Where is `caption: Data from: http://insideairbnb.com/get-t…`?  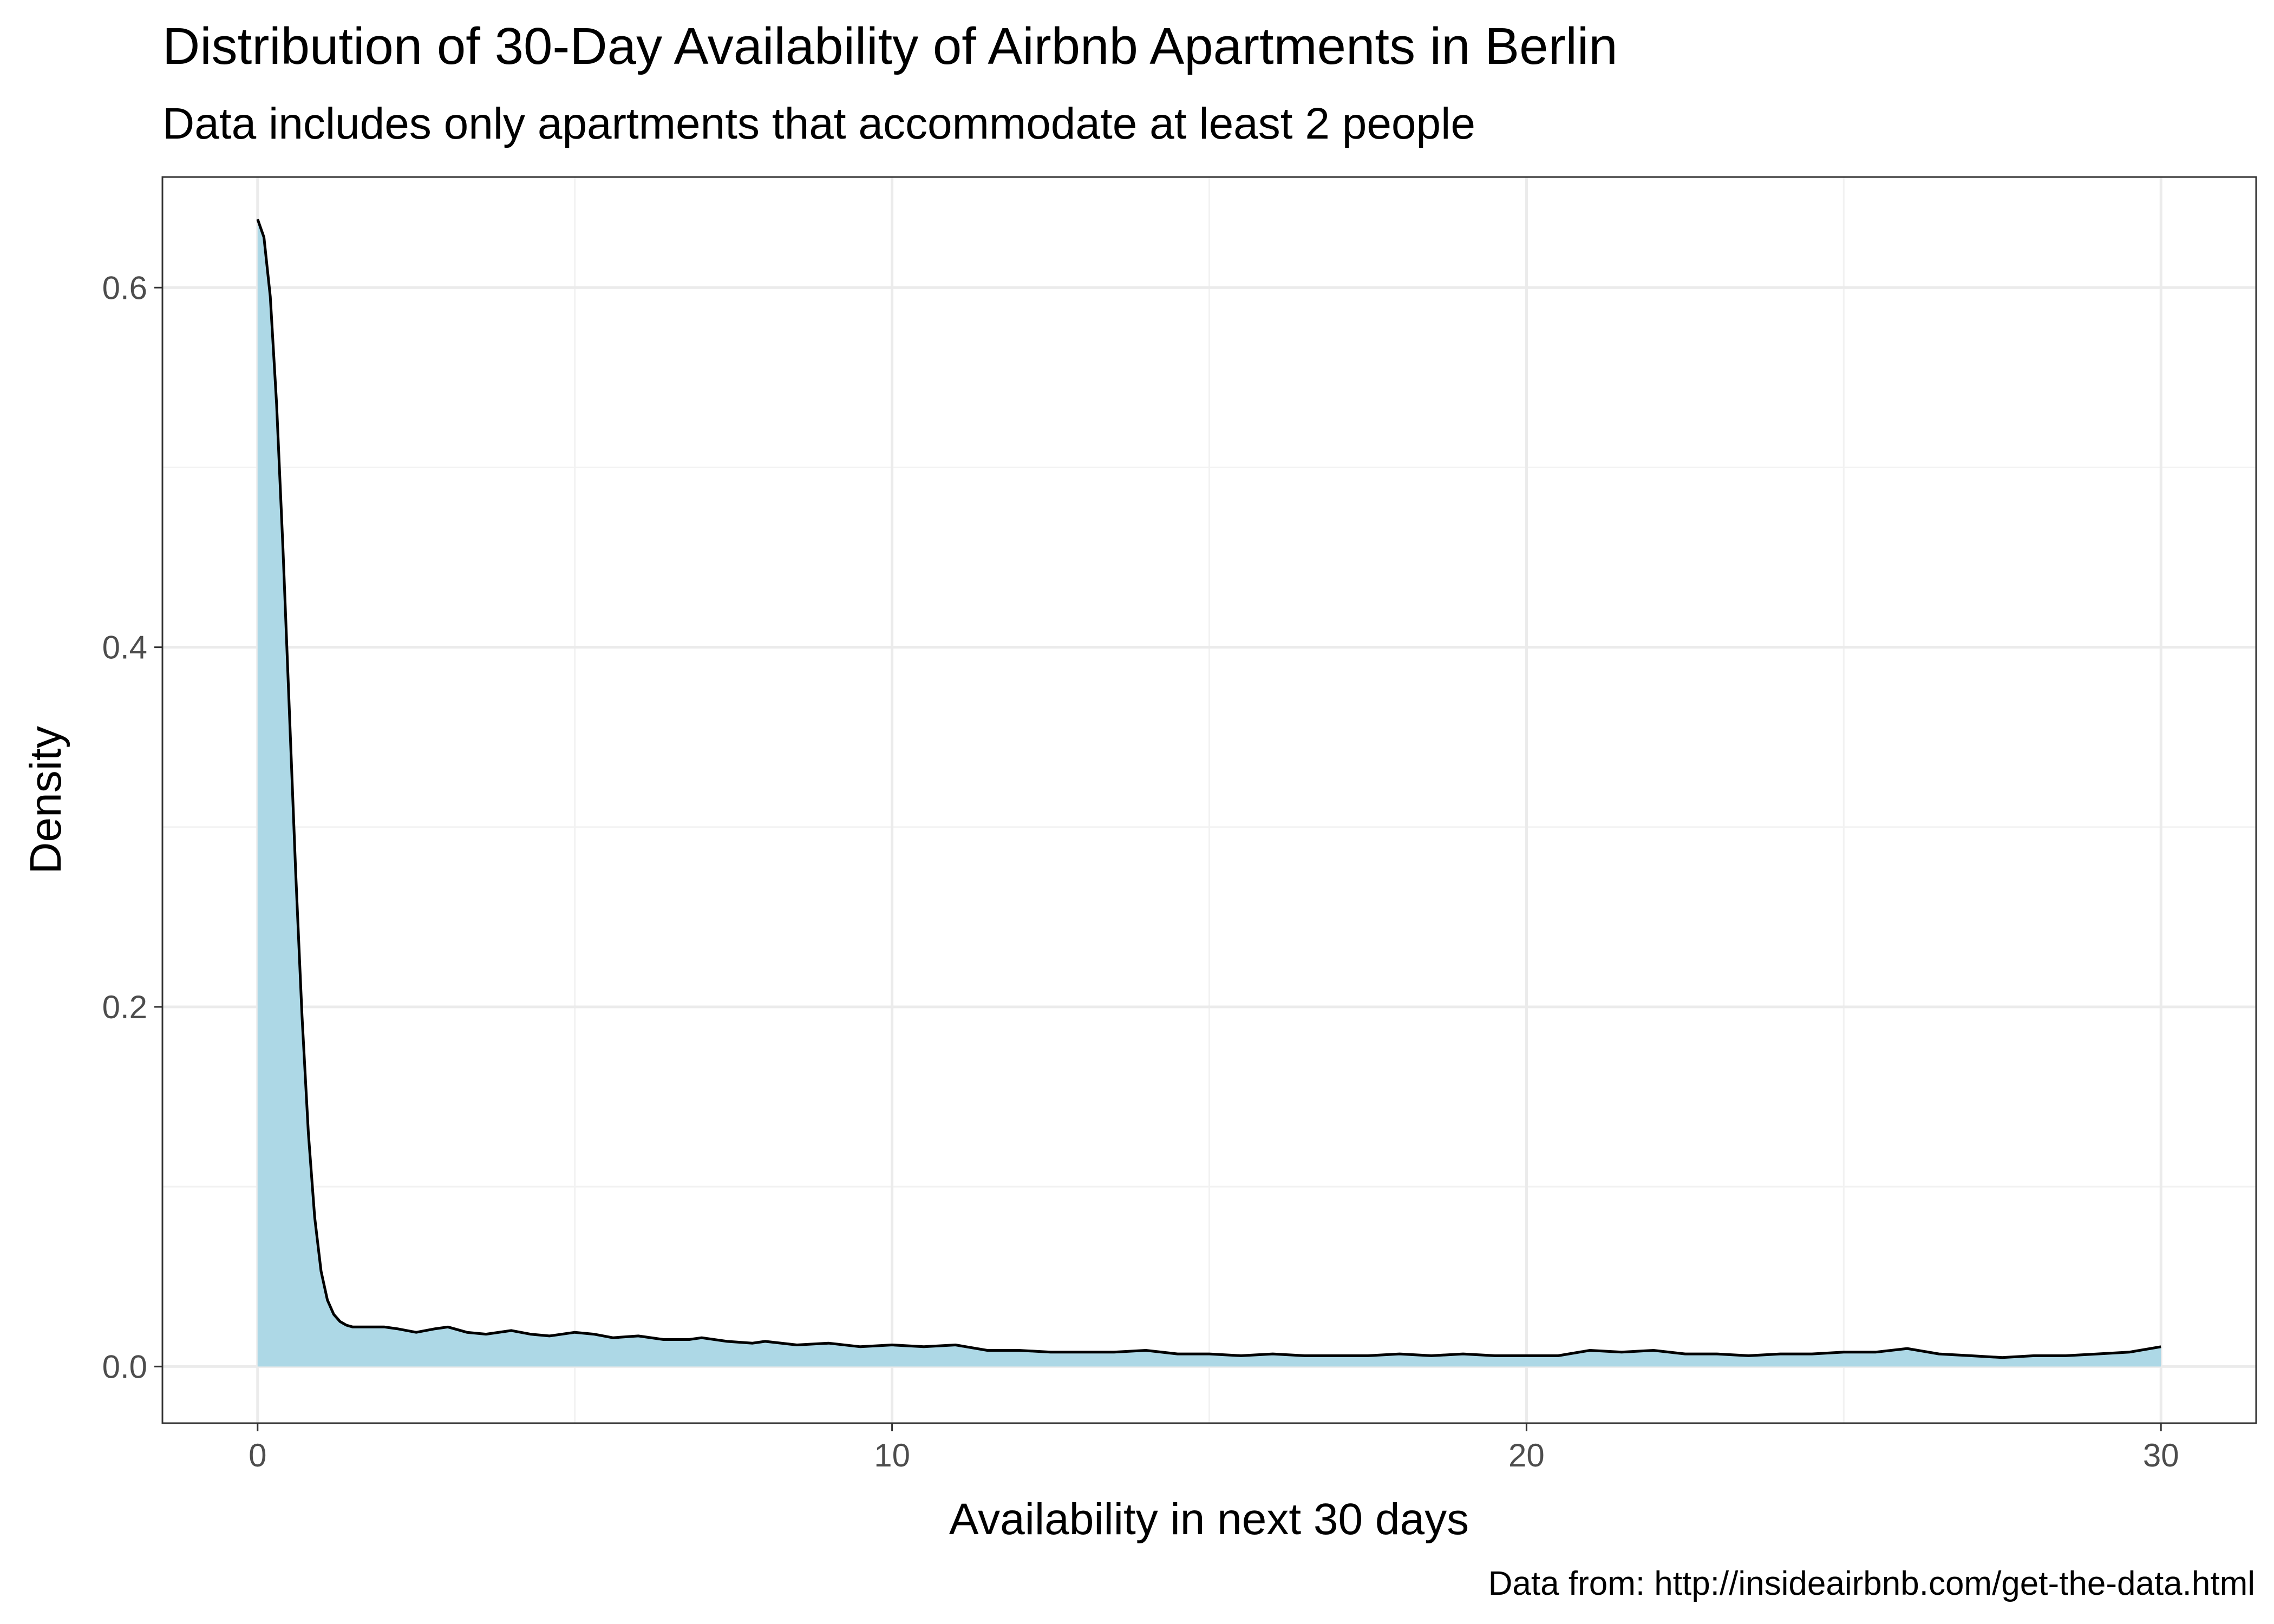
caption: Data from: http://insideairbnb.com/get-t… is located at coordinates (1872, 1583).